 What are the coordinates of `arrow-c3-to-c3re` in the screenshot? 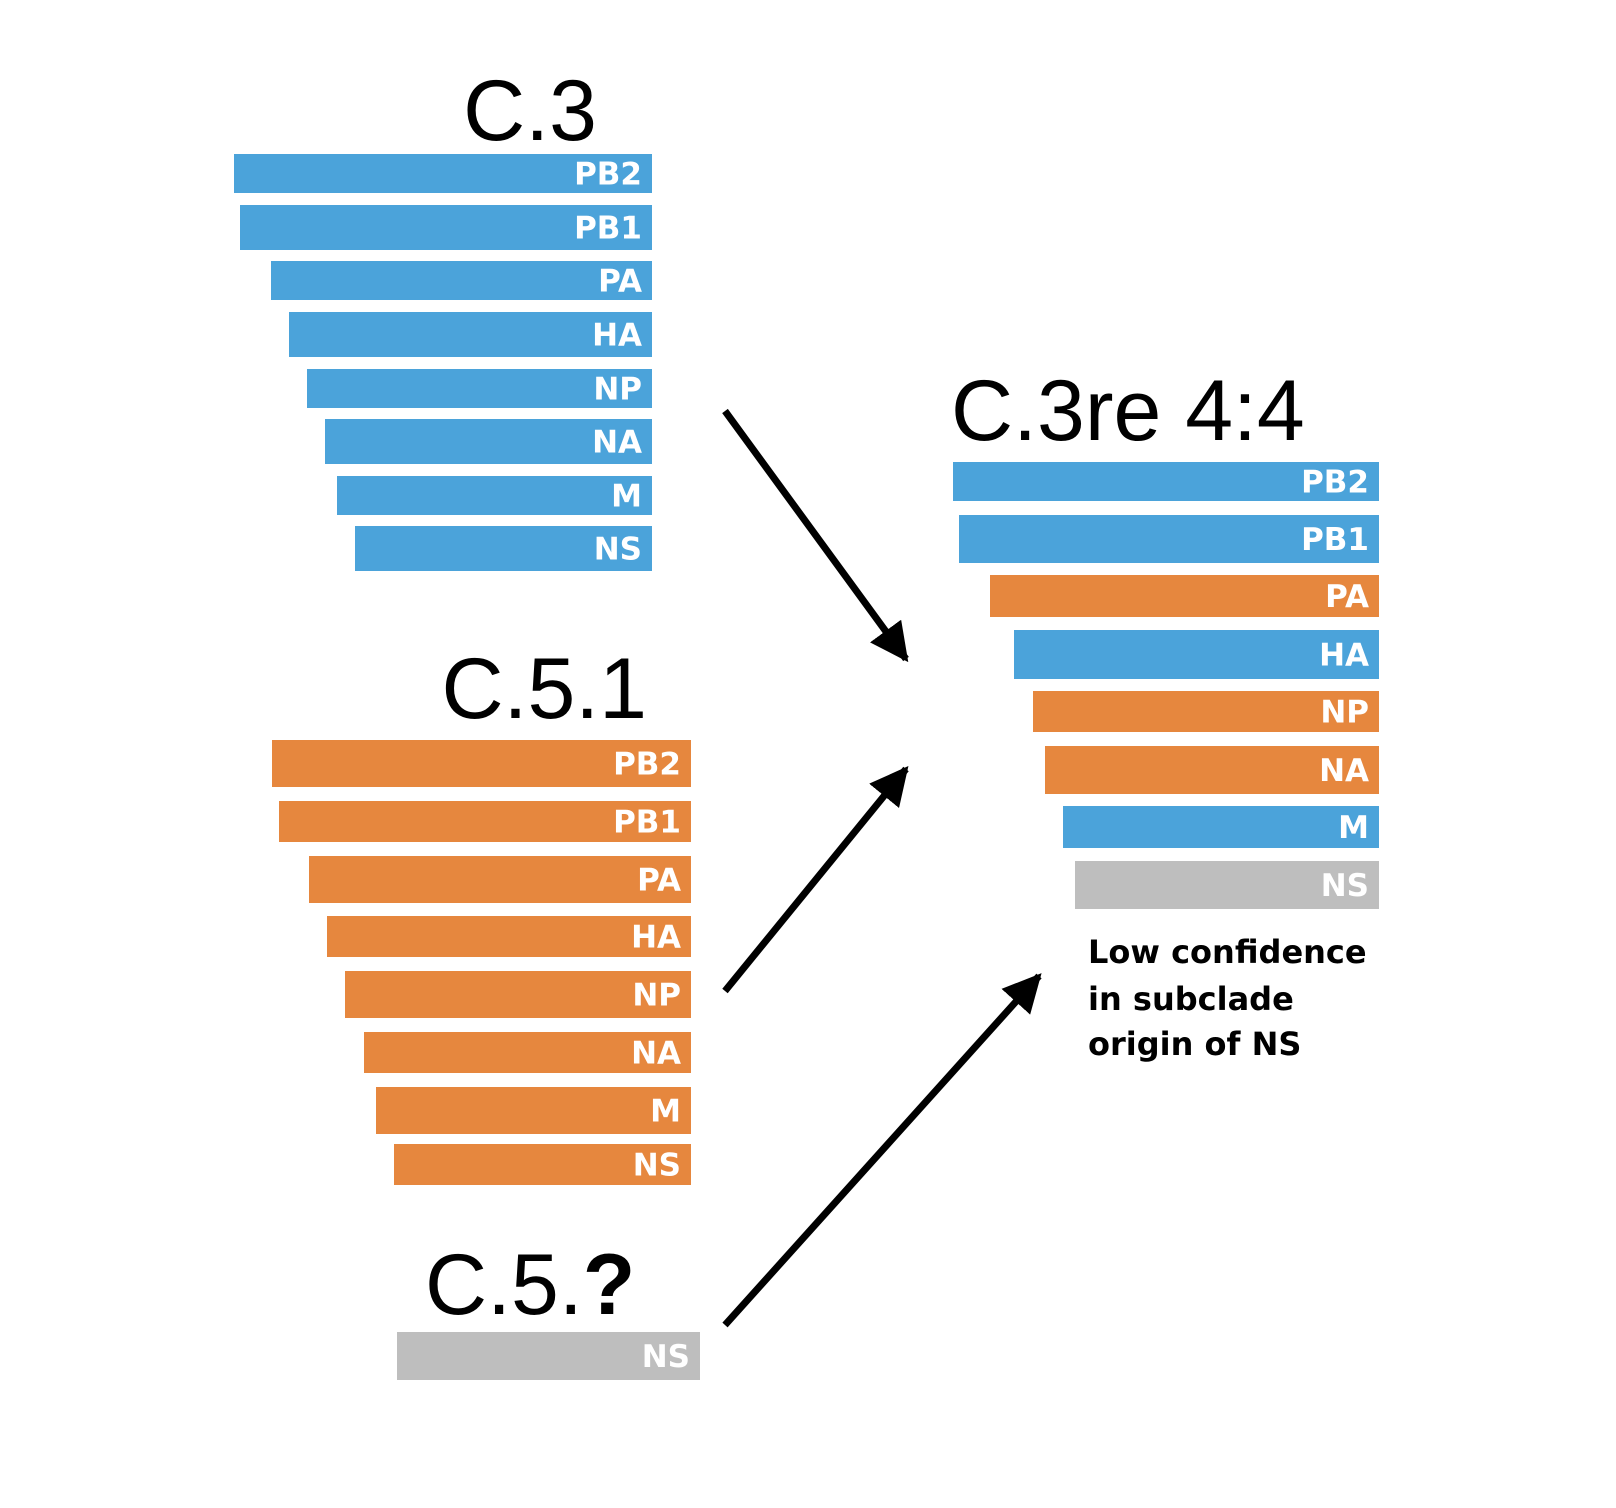 It's located at (815, 535).